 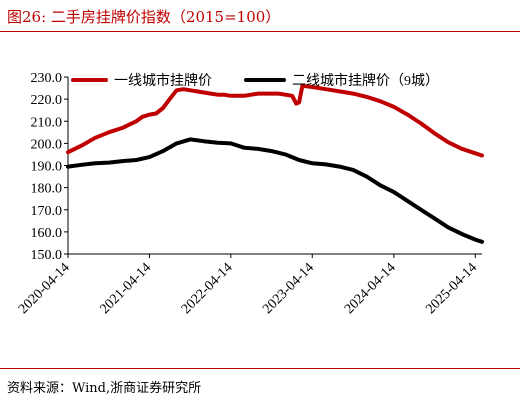 I want to click on title-divider, so click(x=260, y=31).